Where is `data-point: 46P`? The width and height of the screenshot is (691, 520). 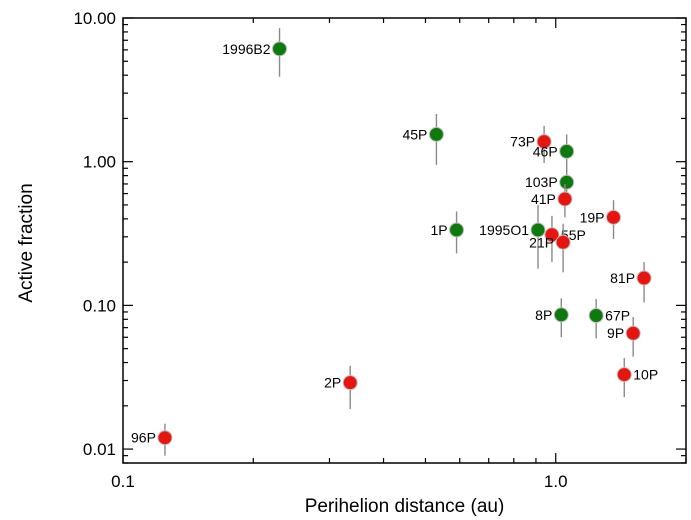 data-point: 46P is located at coordinates (554, 153).